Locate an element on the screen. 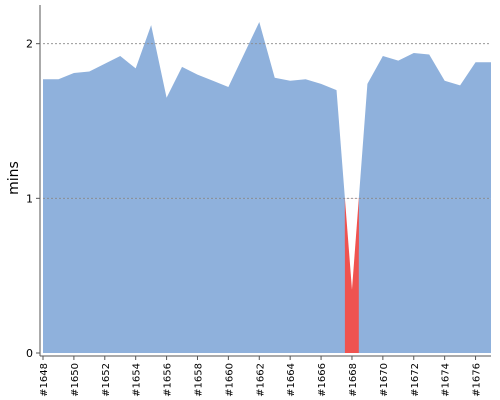  x-tick-label: #1660 is located at coordinates (229, 380).